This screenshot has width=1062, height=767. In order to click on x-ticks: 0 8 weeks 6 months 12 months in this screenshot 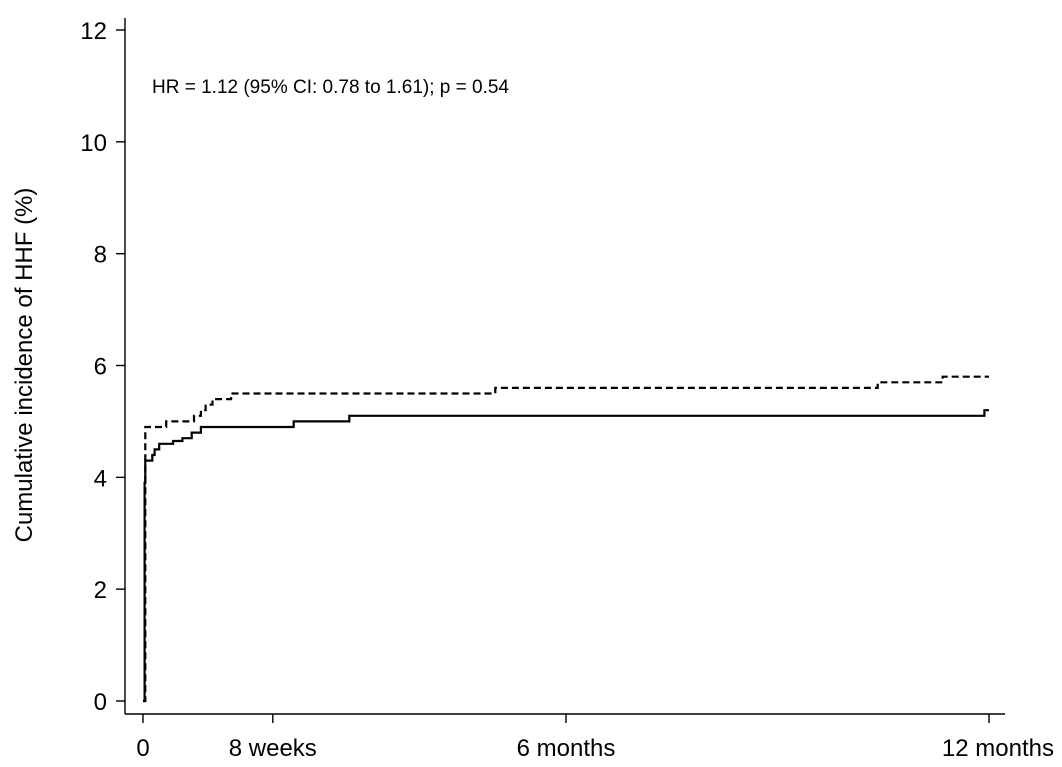, I will do `click(595, 738)`.